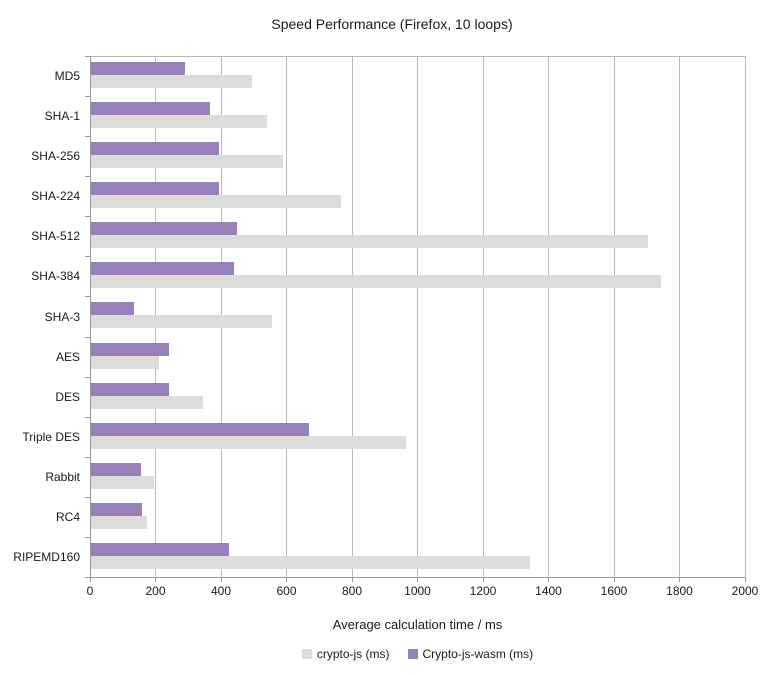  Describe the element at coordinates (548, 591) in the screenshot. I see `x-axis-tick-label: 1400` at that location.